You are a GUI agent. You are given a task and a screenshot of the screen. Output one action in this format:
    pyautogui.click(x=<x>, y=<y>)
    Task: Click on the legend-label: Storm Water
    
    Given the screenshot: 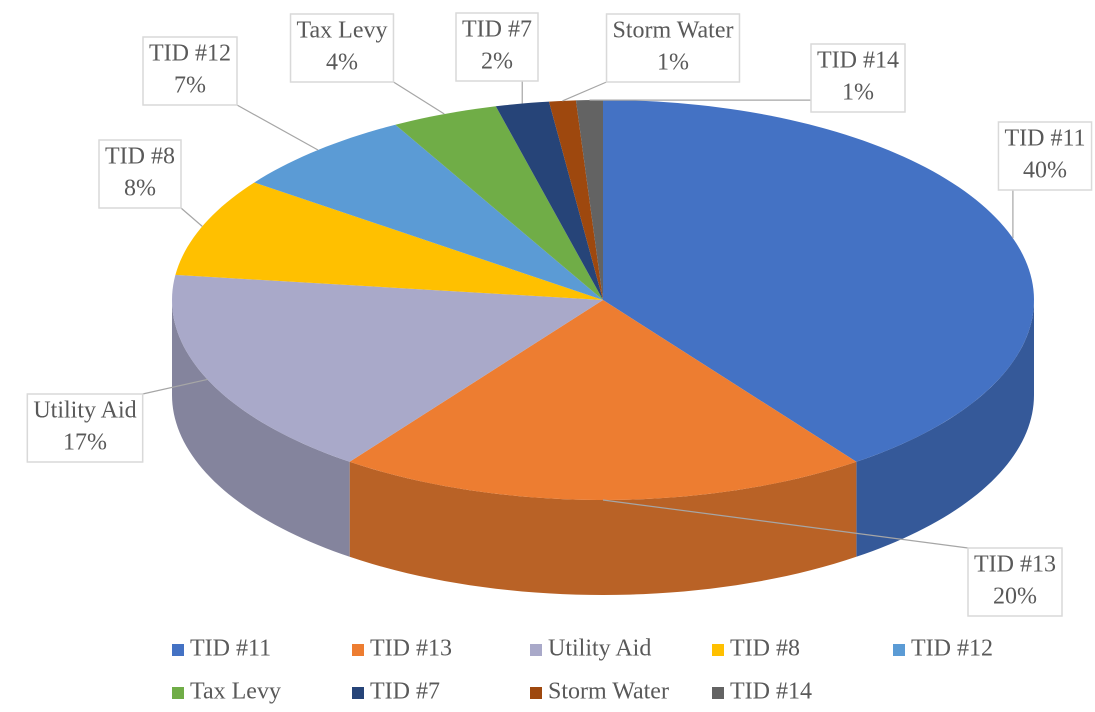 What is the action you would take?
    pyautogui.click(x=608, y=692)
    